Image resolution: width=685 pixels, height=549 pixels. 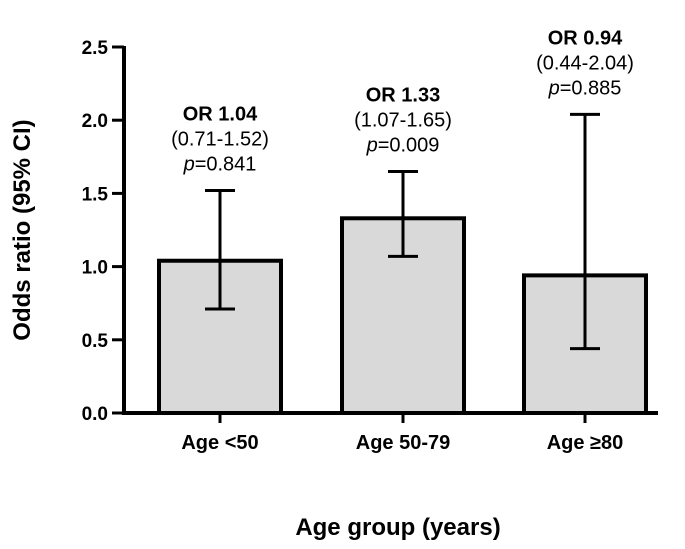 I want to click on annotation-p-value: p=0.841, so click(x=220, y=164).